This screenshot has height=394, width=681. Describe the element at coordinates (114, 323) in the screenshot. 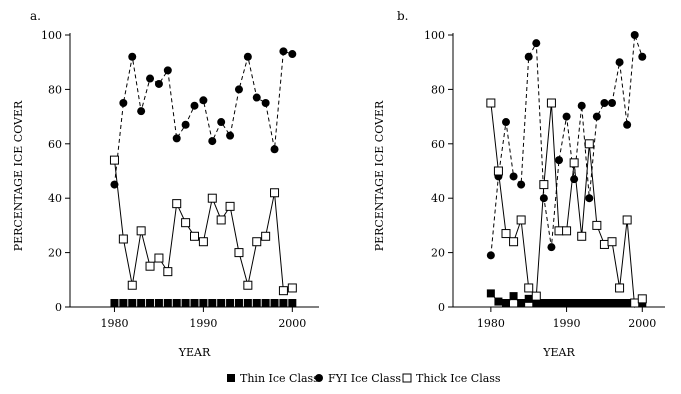

I see `x-tick-label: 1980` at that location.